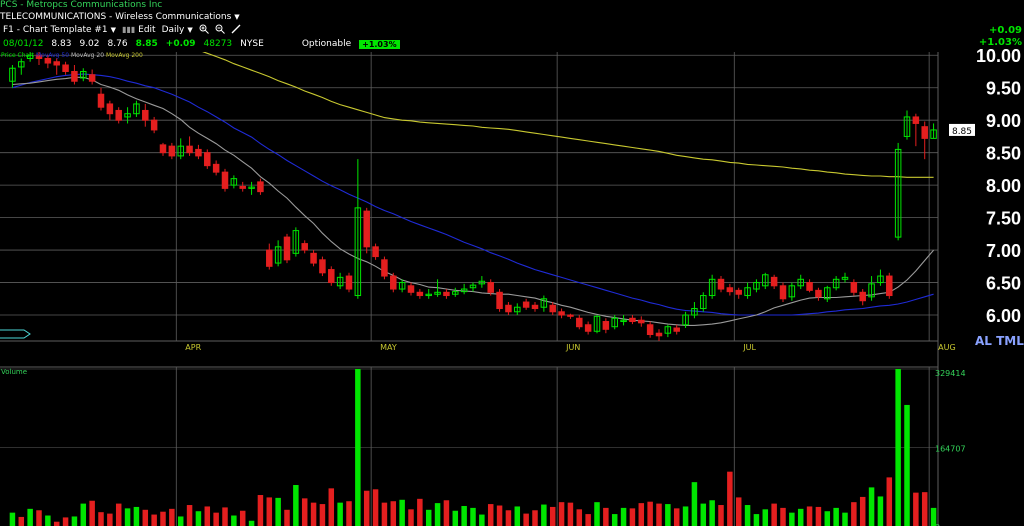  Describe the element at coordinates (1003, 154) in the screenshot. I see `price-tick-label: 8.50` at that location.